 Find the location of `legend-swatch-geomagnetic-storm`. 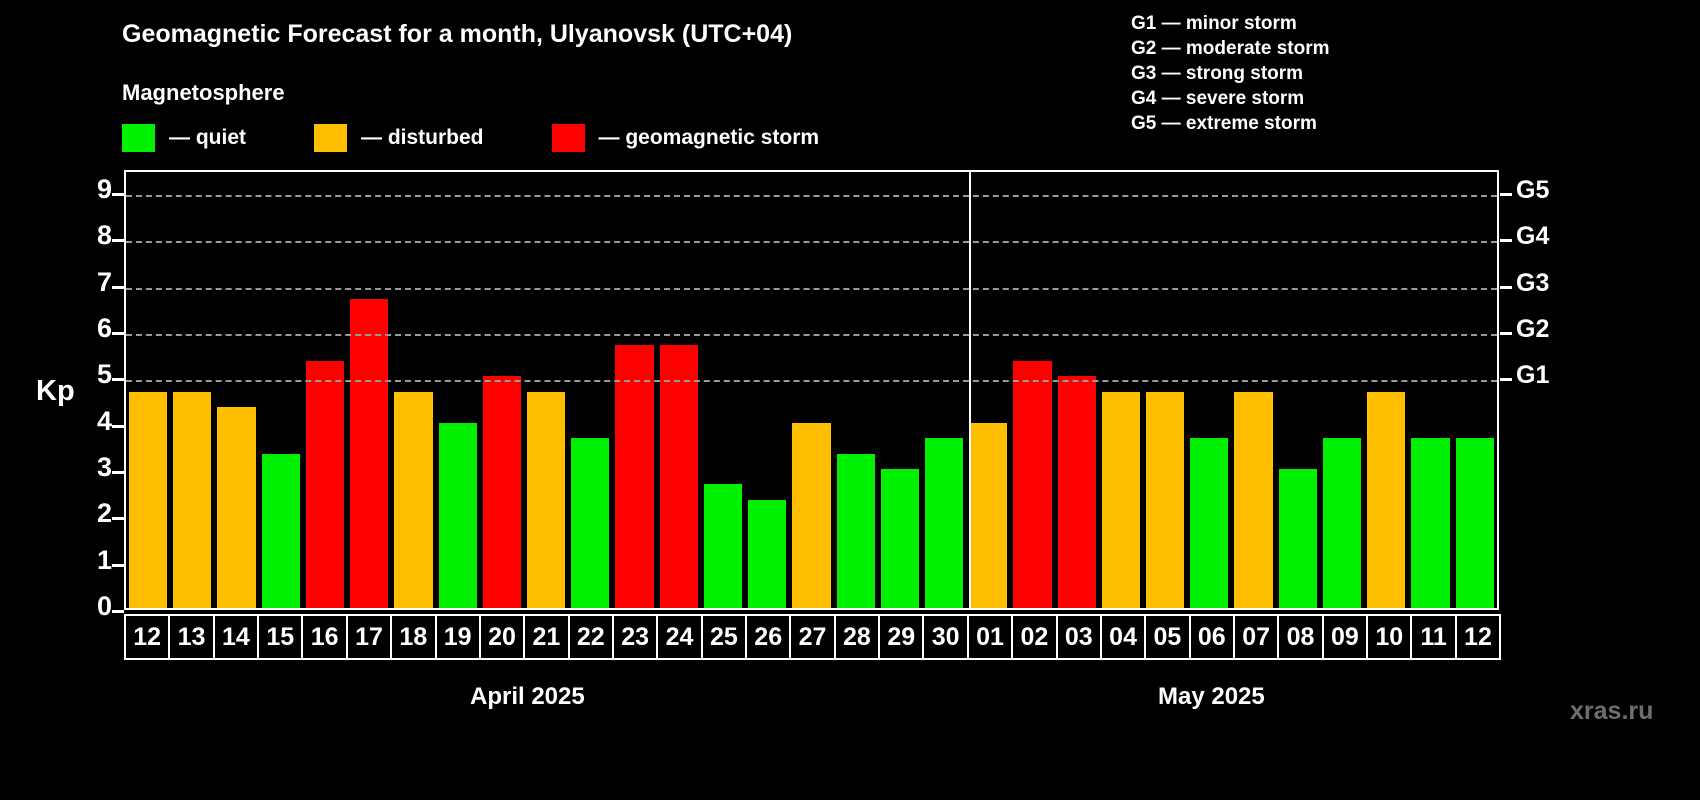

legend-swatch-geomagnetic-storm is located at coordinates (568, 138).